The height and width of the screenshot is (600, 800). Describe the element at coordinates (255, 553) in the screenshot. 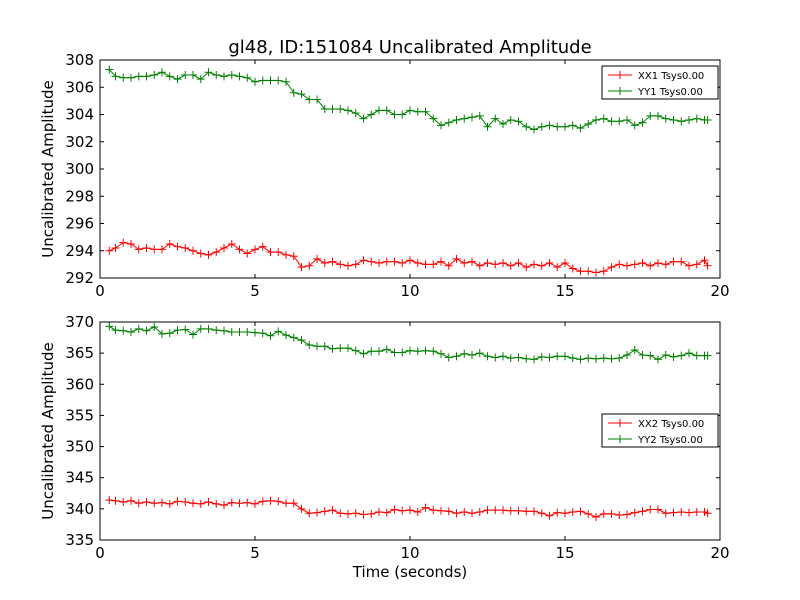

I see `x-tick-label: 5` at that location.